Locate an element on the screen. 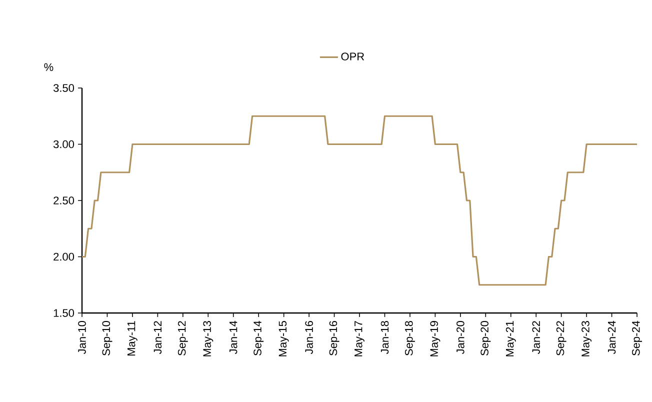 The height and width of the screenshot is (402, 652). x-tick-label: May-17 is located at coordinates (359, 338).